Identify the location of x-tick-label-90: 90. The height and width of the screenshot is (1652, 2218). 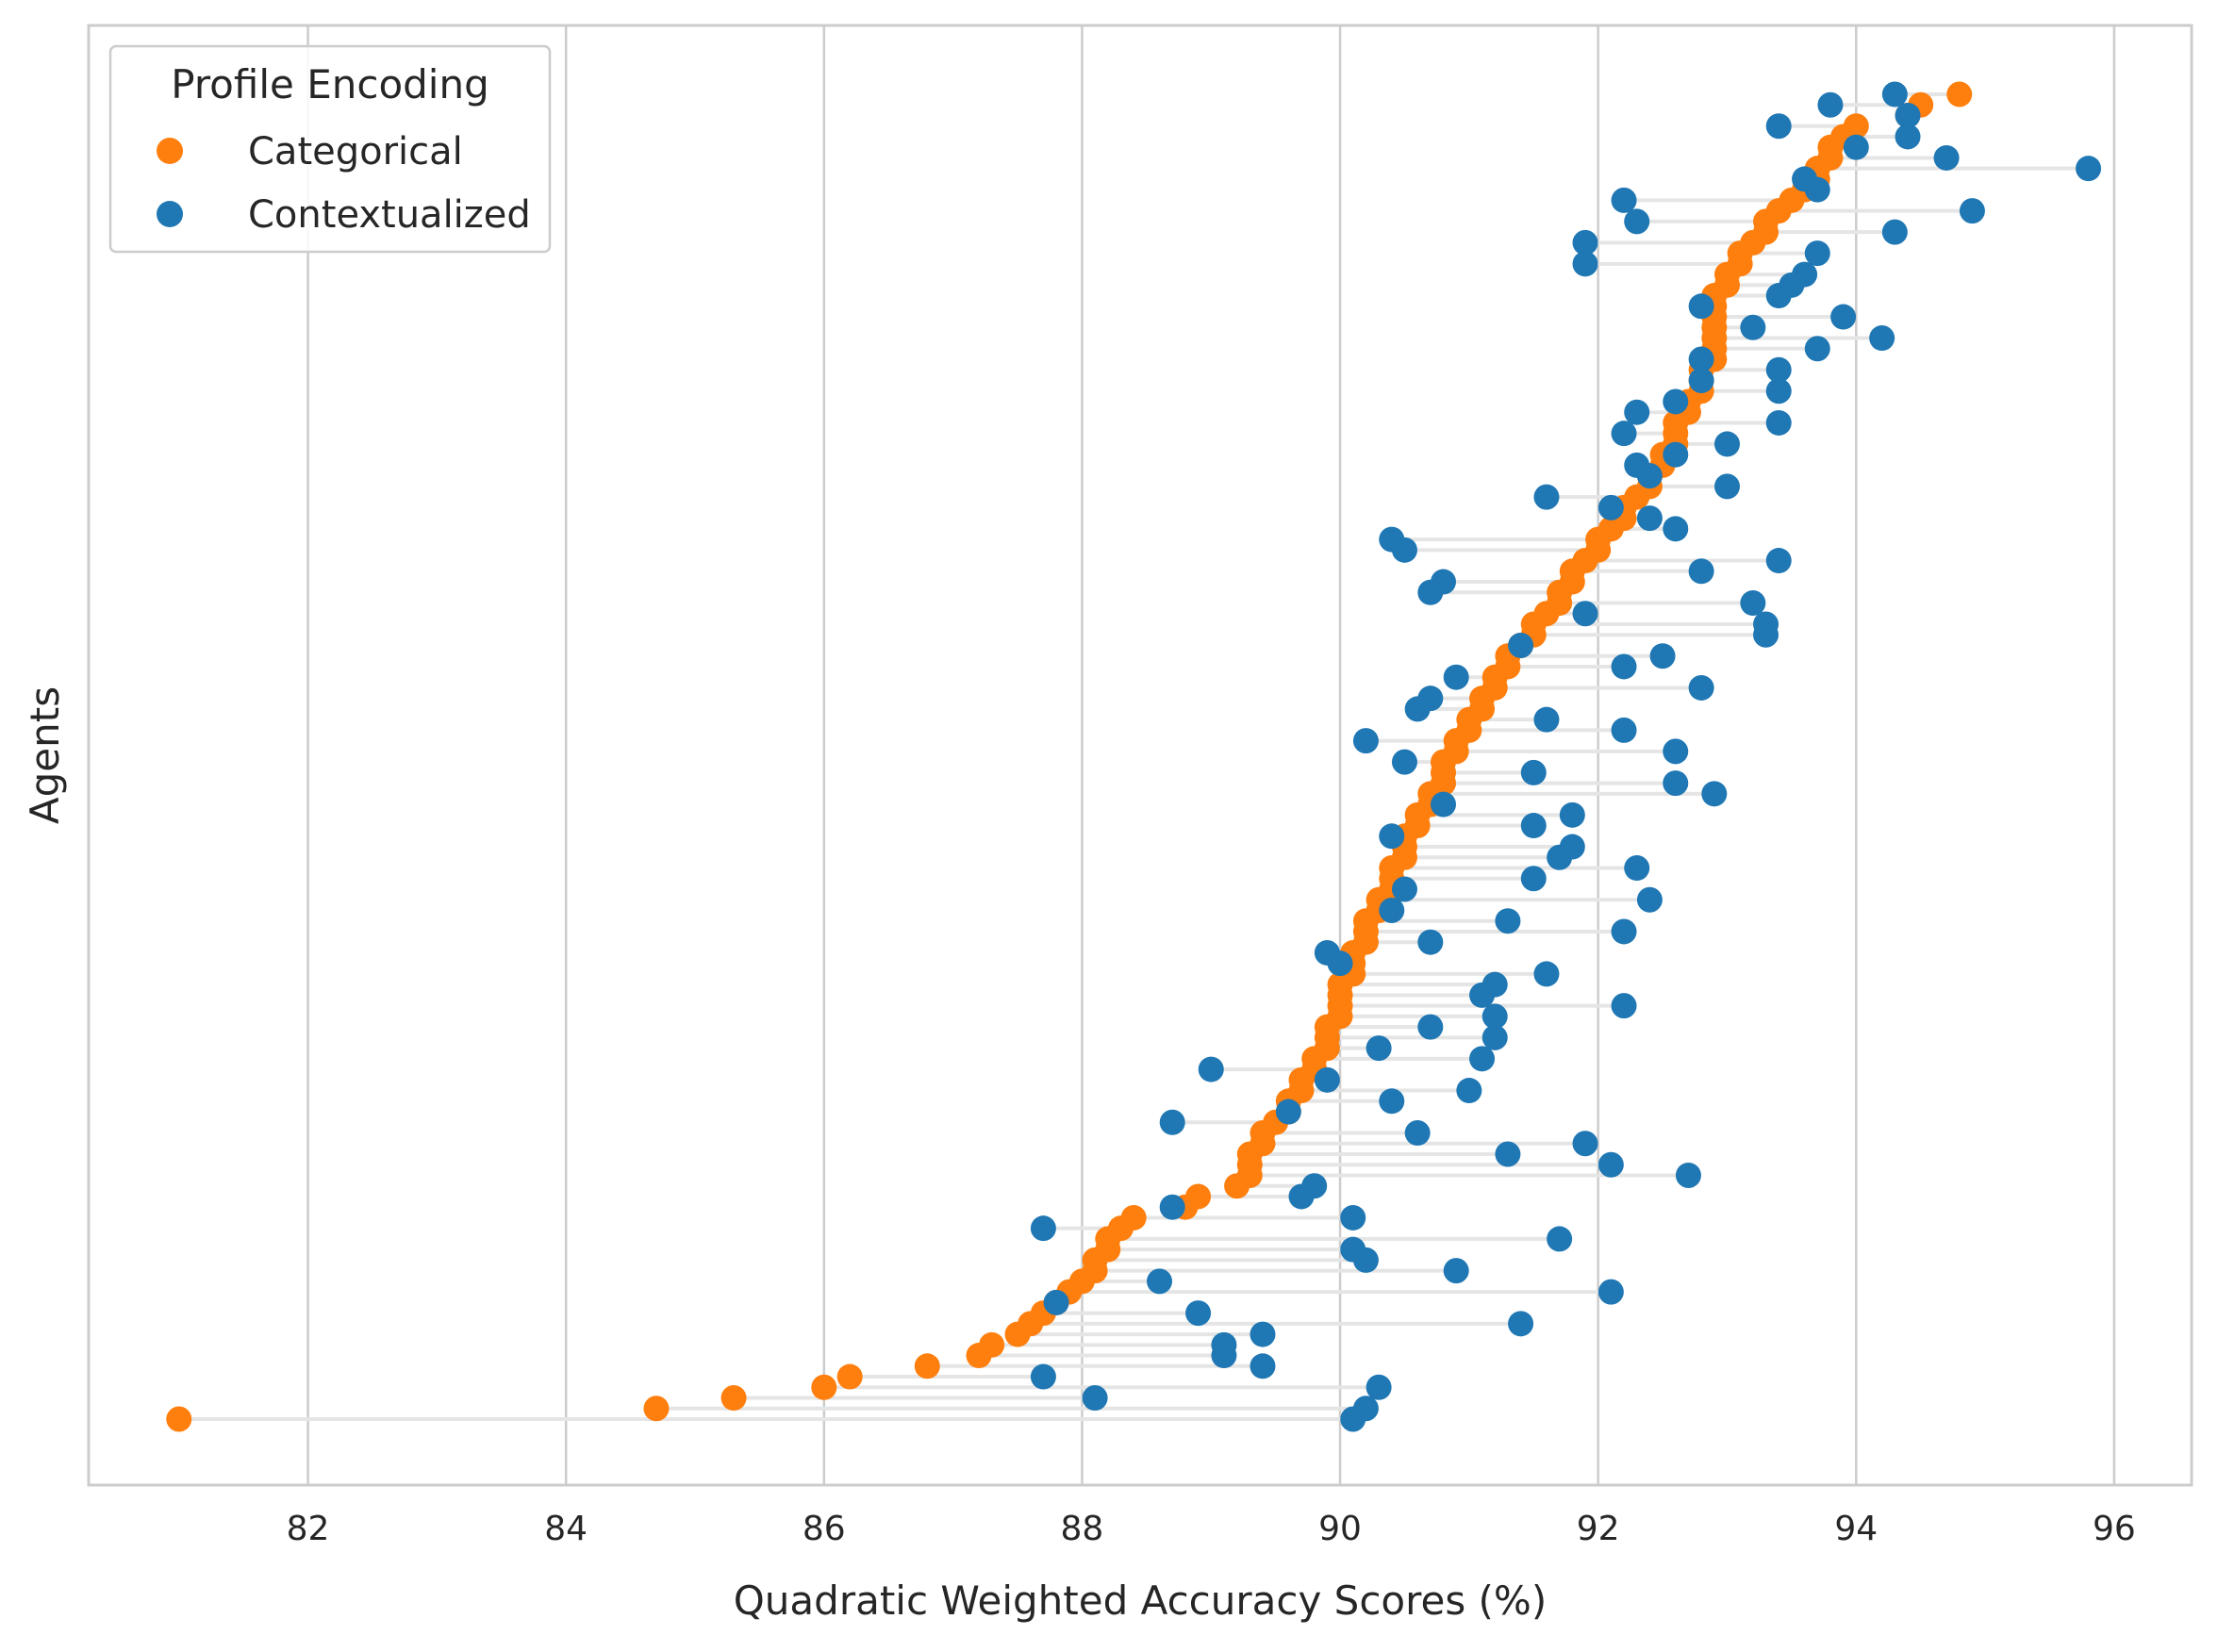
(1340, 1529).